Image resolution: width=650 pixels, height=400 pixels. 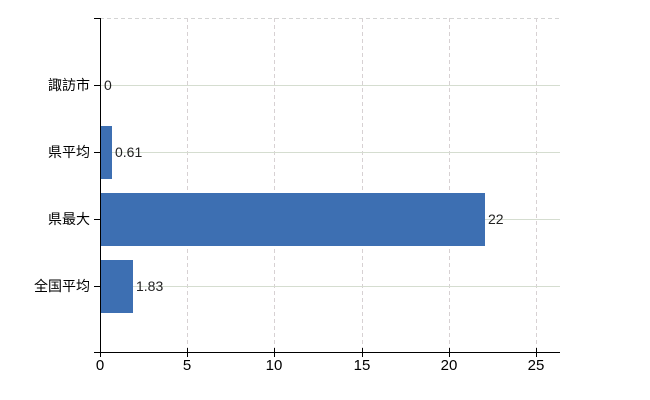 What do you see at coordinates (100, 185) in the screenshot?
I see `y-axis` at bounding box center [100, 185].